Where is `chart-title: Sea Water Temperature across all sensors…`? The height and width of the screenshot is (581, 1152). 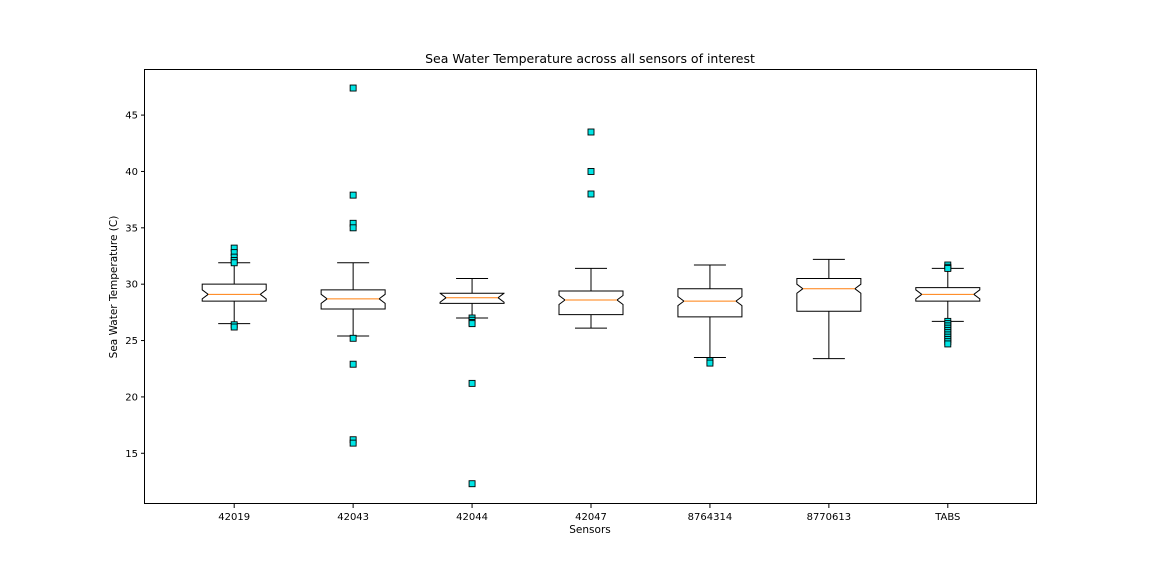
chart-title: Sea Water Temperature across all sensors… is located at coordinates (590, 58).